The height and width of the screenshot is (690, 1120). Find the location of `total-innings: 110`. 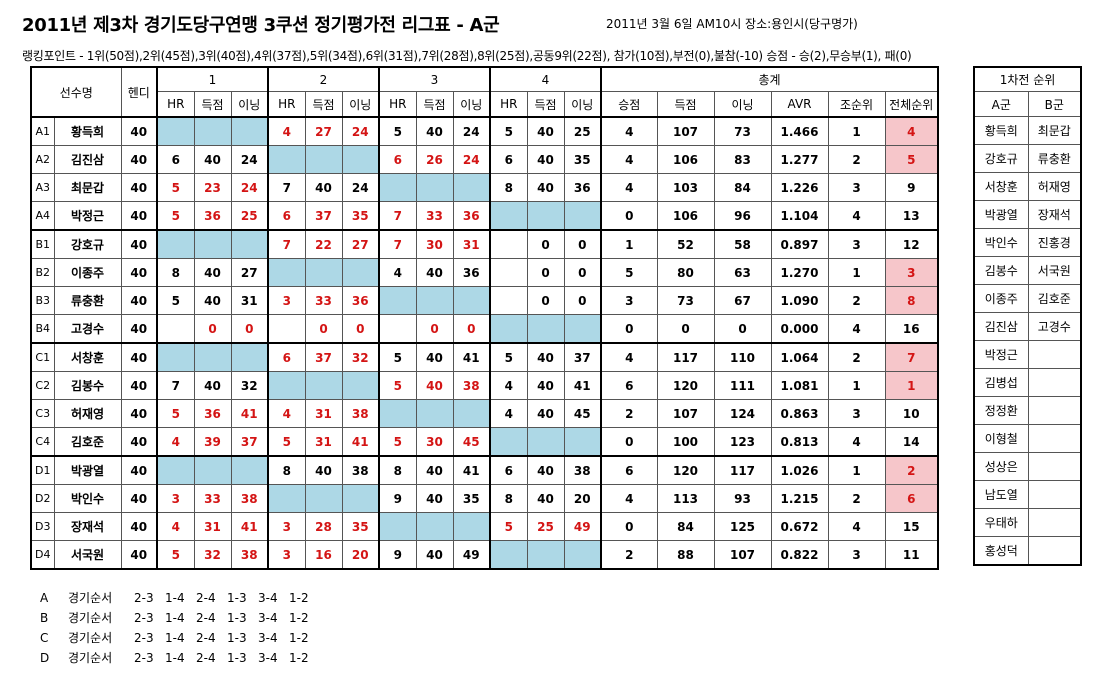

total-innings: 110 is located at coordinates (742, 357).